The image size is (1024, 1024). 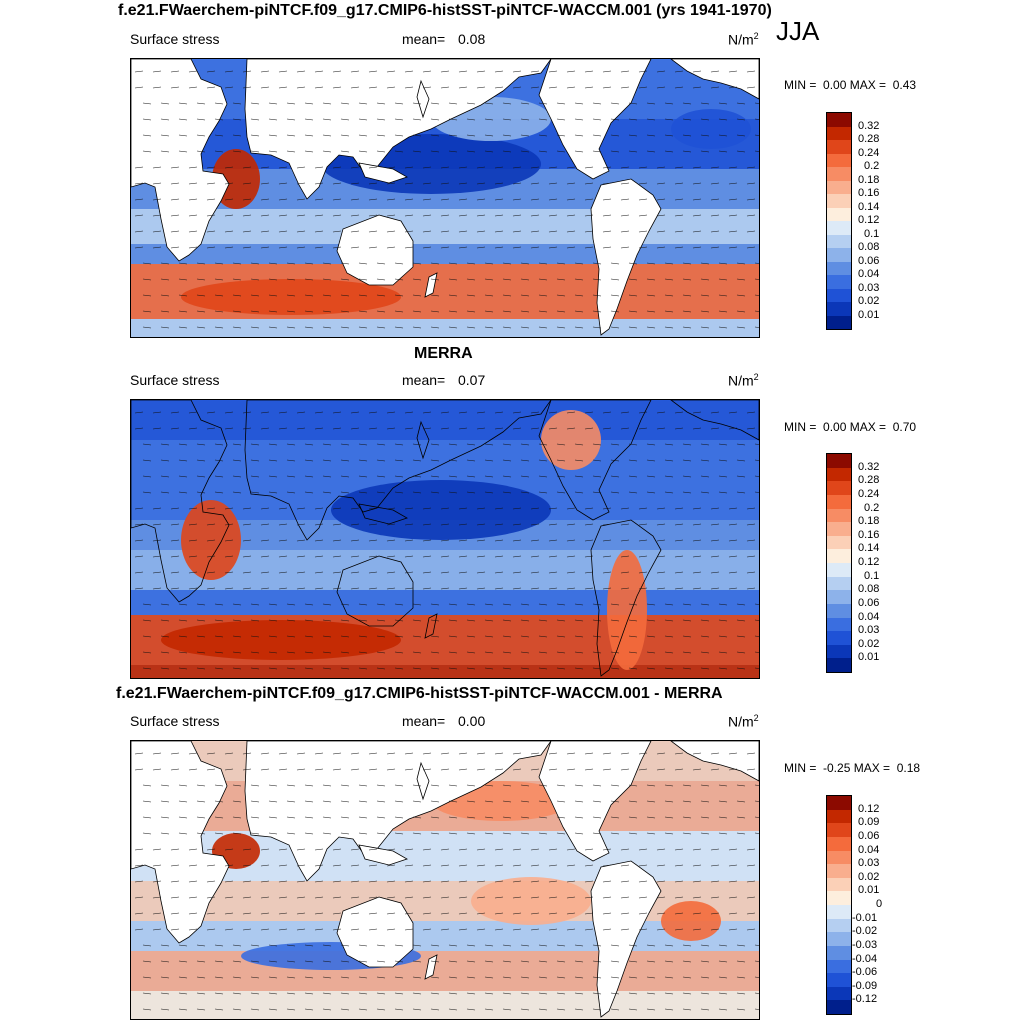 I want to click on colorbar-swatch, so click(x=839, y=282).